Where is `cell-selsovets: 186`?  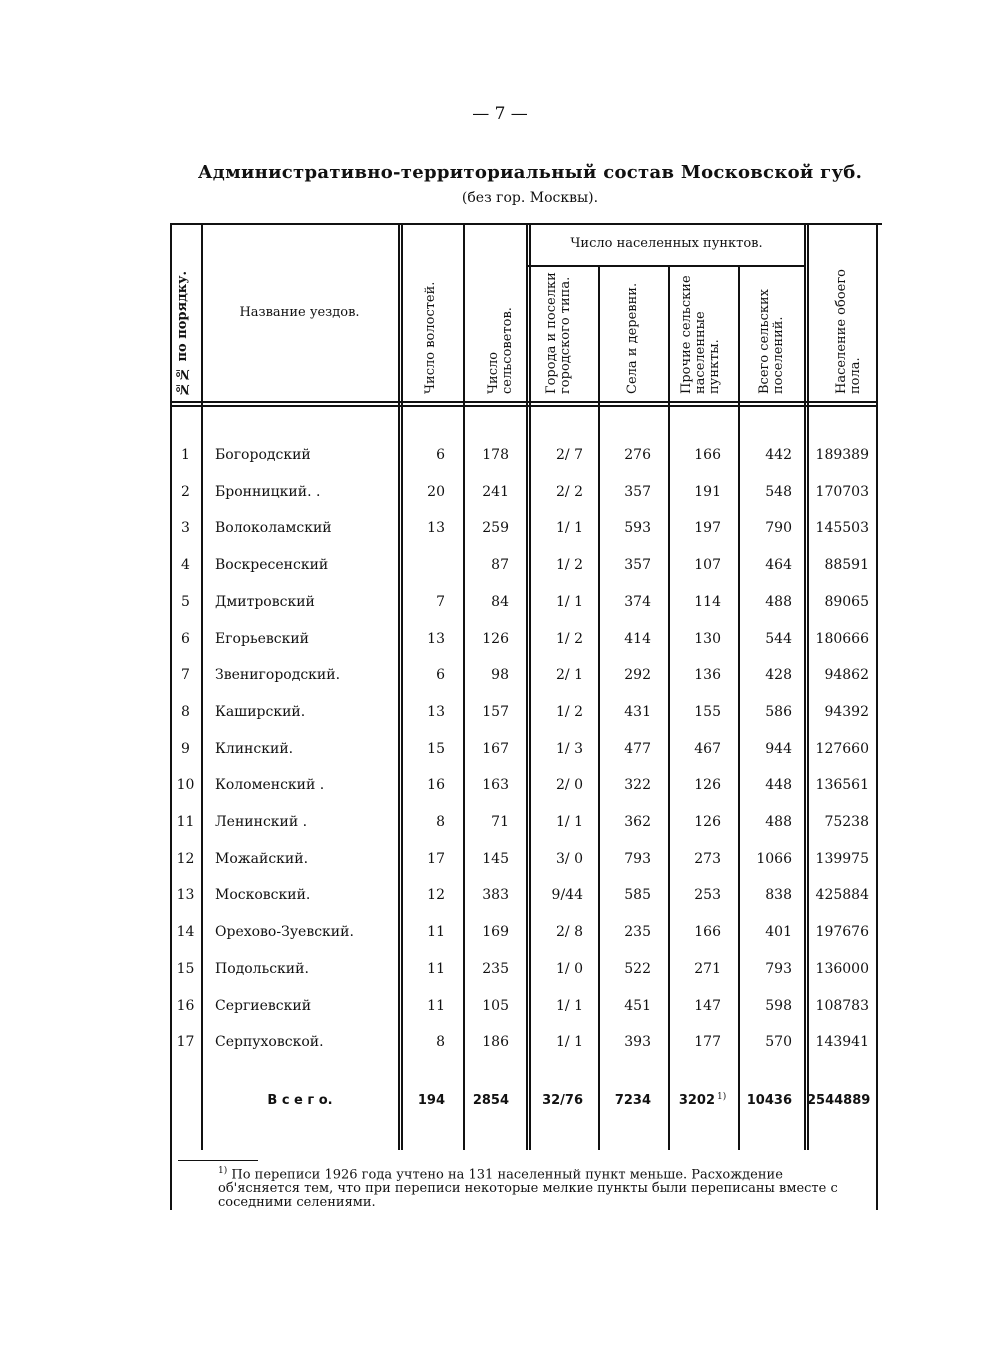 cell-selsovets: 186 is located at coordinates (495, 1042).